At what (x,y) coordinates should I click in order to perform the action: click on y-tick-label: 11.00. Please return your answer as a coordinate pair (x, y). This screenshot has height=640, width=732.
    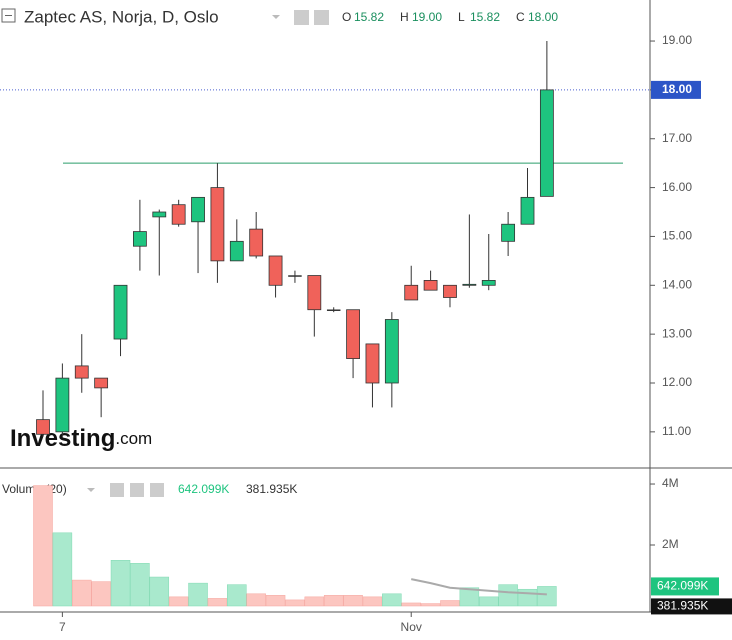
    Looking at the image, I should click on (676, 431).